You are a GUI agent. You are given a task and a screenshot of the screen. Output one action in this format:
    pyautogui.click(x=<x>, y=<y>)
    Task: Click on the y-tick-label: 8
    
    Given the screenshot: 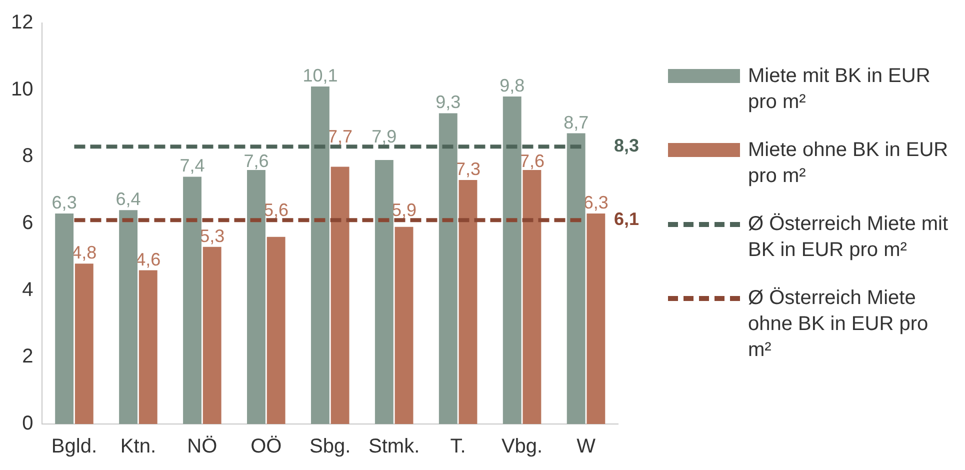 What is the action you would take?
    pyautogui.click(x=28, y=156)
    